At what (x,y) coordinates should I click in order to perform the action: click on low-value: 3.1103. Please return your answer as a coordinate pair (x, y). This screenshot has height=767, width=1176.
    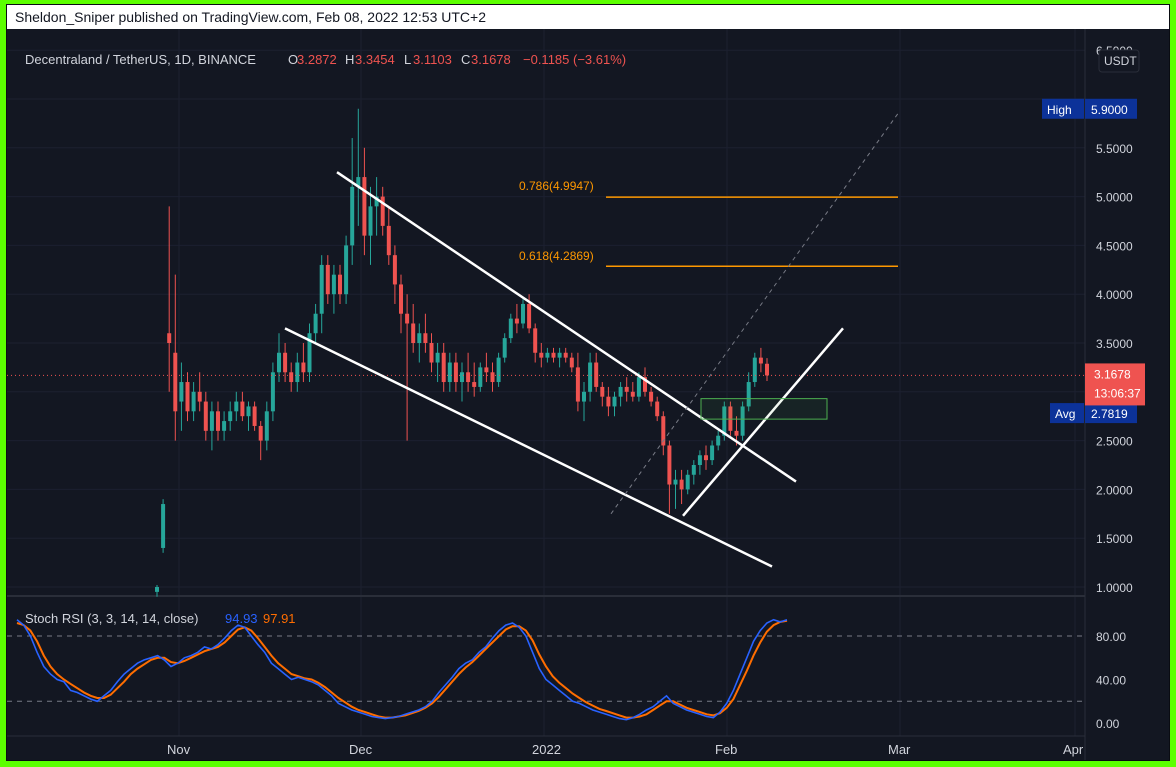
    Looking at the image, I should click on (432, 59).